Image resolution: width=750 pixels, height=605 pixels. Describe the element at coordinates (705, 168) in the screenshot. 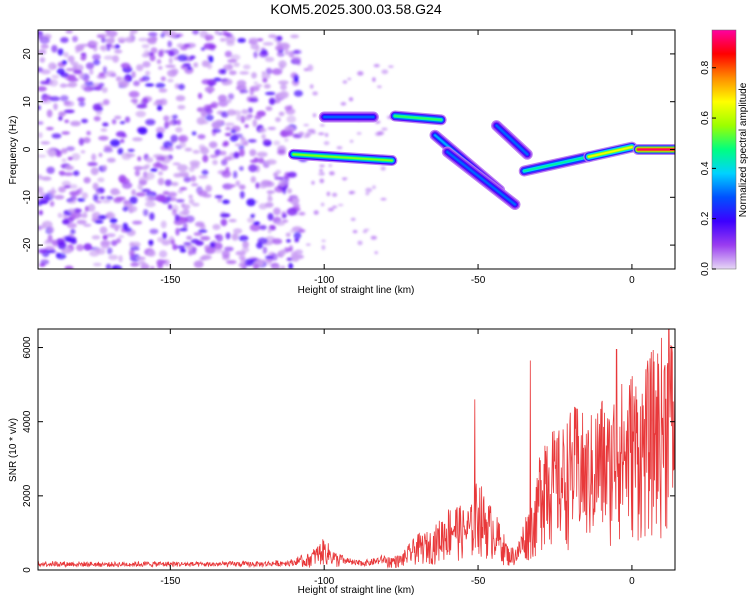

I see `colorbar-tick-label: 0.4` at that location.